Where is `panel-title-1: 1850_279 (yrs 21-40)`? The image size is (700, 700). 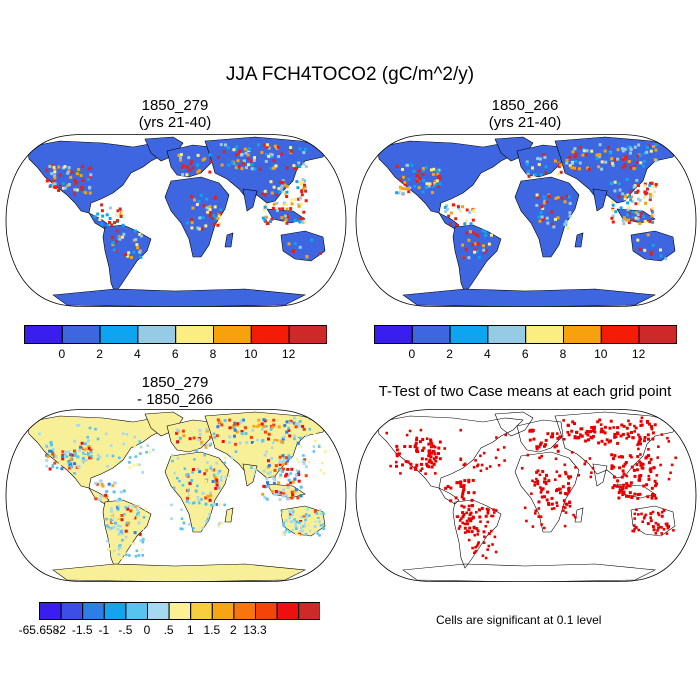
panel-title-1: 1850_279 (yrs 21-40) is located at coordinates (175, 114).